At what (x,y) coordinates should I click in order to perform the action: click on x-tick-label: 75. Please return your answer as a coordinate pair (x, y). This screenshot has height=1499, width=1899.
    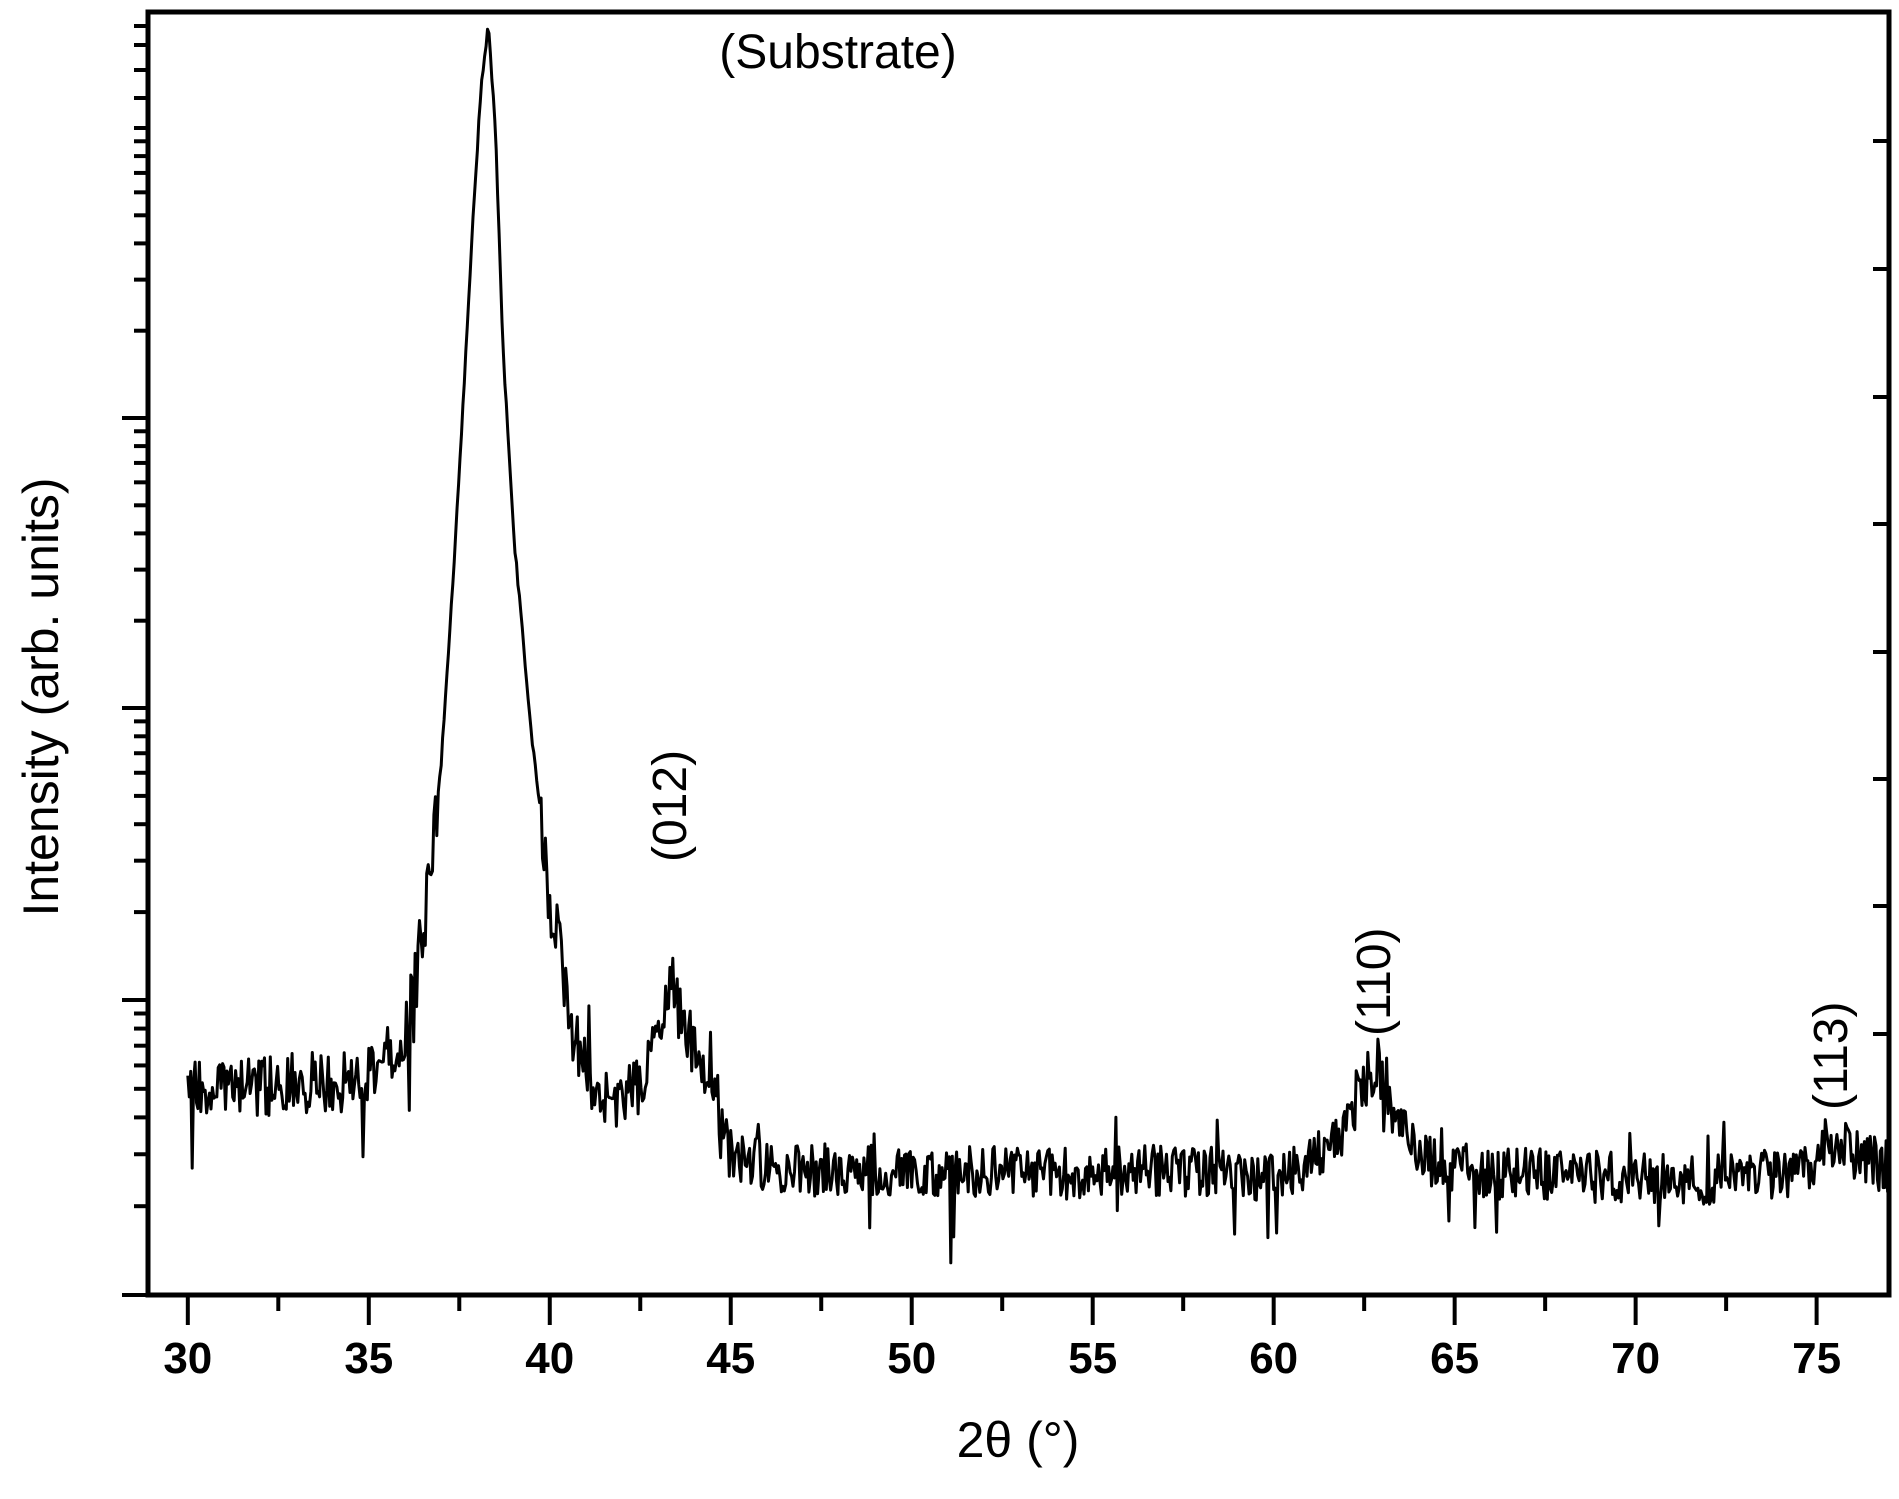
    Looking at the image, I should click on (1816, 1358).